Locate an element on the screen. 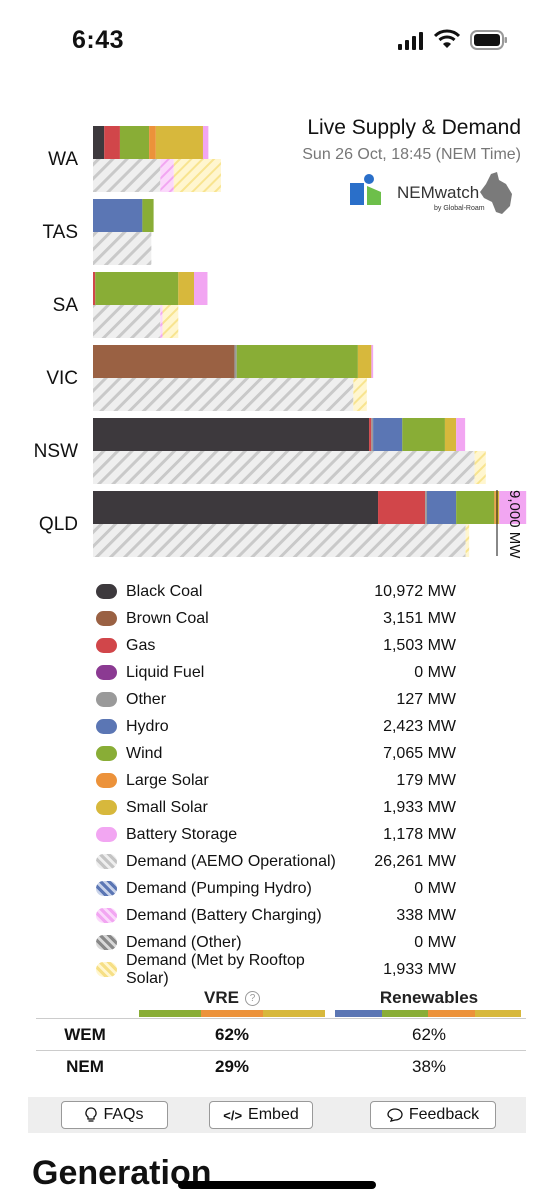 Image resolution: width=554 pixels, height=1200 pixels. legend-item-demand-pumping-hydro: Demand (Pumping Hydro) 0 MW is located at coordinates (286, 888).